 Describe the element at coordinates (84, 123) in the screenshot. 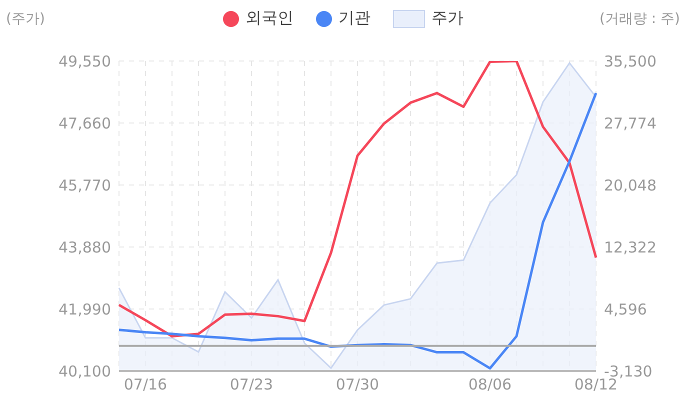

I see `y-tick-label: 47,660` at that location.